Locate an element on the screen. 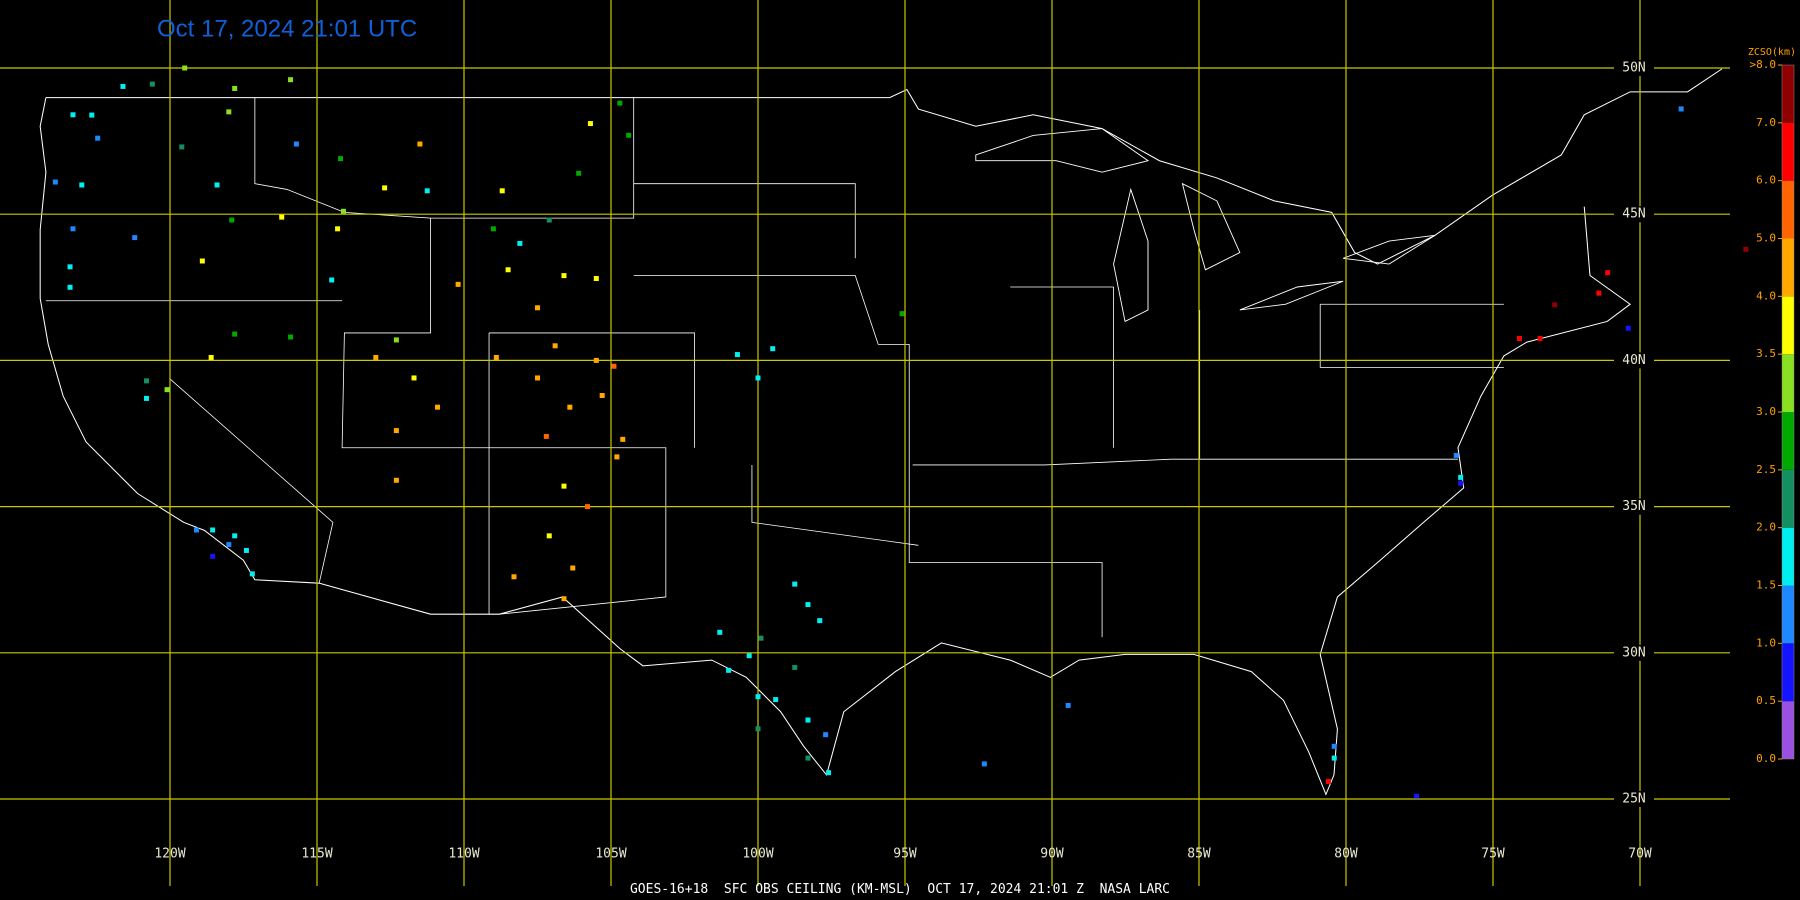 The image size is (1800, 900). colorbar-label: 2.5 is located at coordinates (1766, 469).